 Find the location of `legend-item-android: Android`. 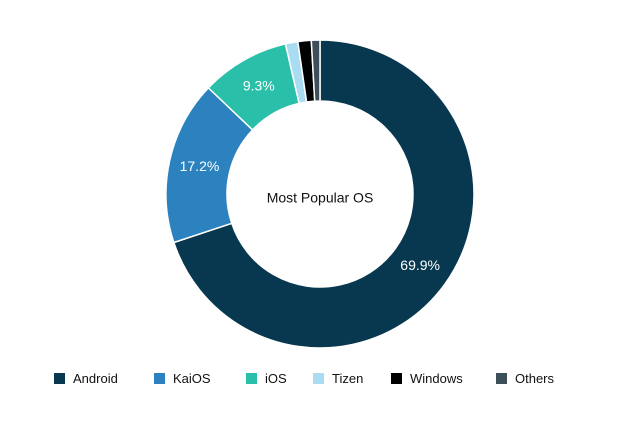

legend-item-android: Android is located at coordinates (86, 378).